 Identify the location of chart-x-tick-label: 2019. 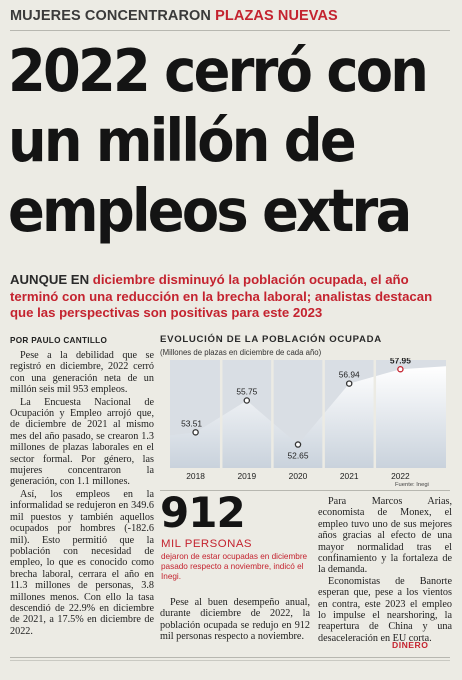
(246, 476).